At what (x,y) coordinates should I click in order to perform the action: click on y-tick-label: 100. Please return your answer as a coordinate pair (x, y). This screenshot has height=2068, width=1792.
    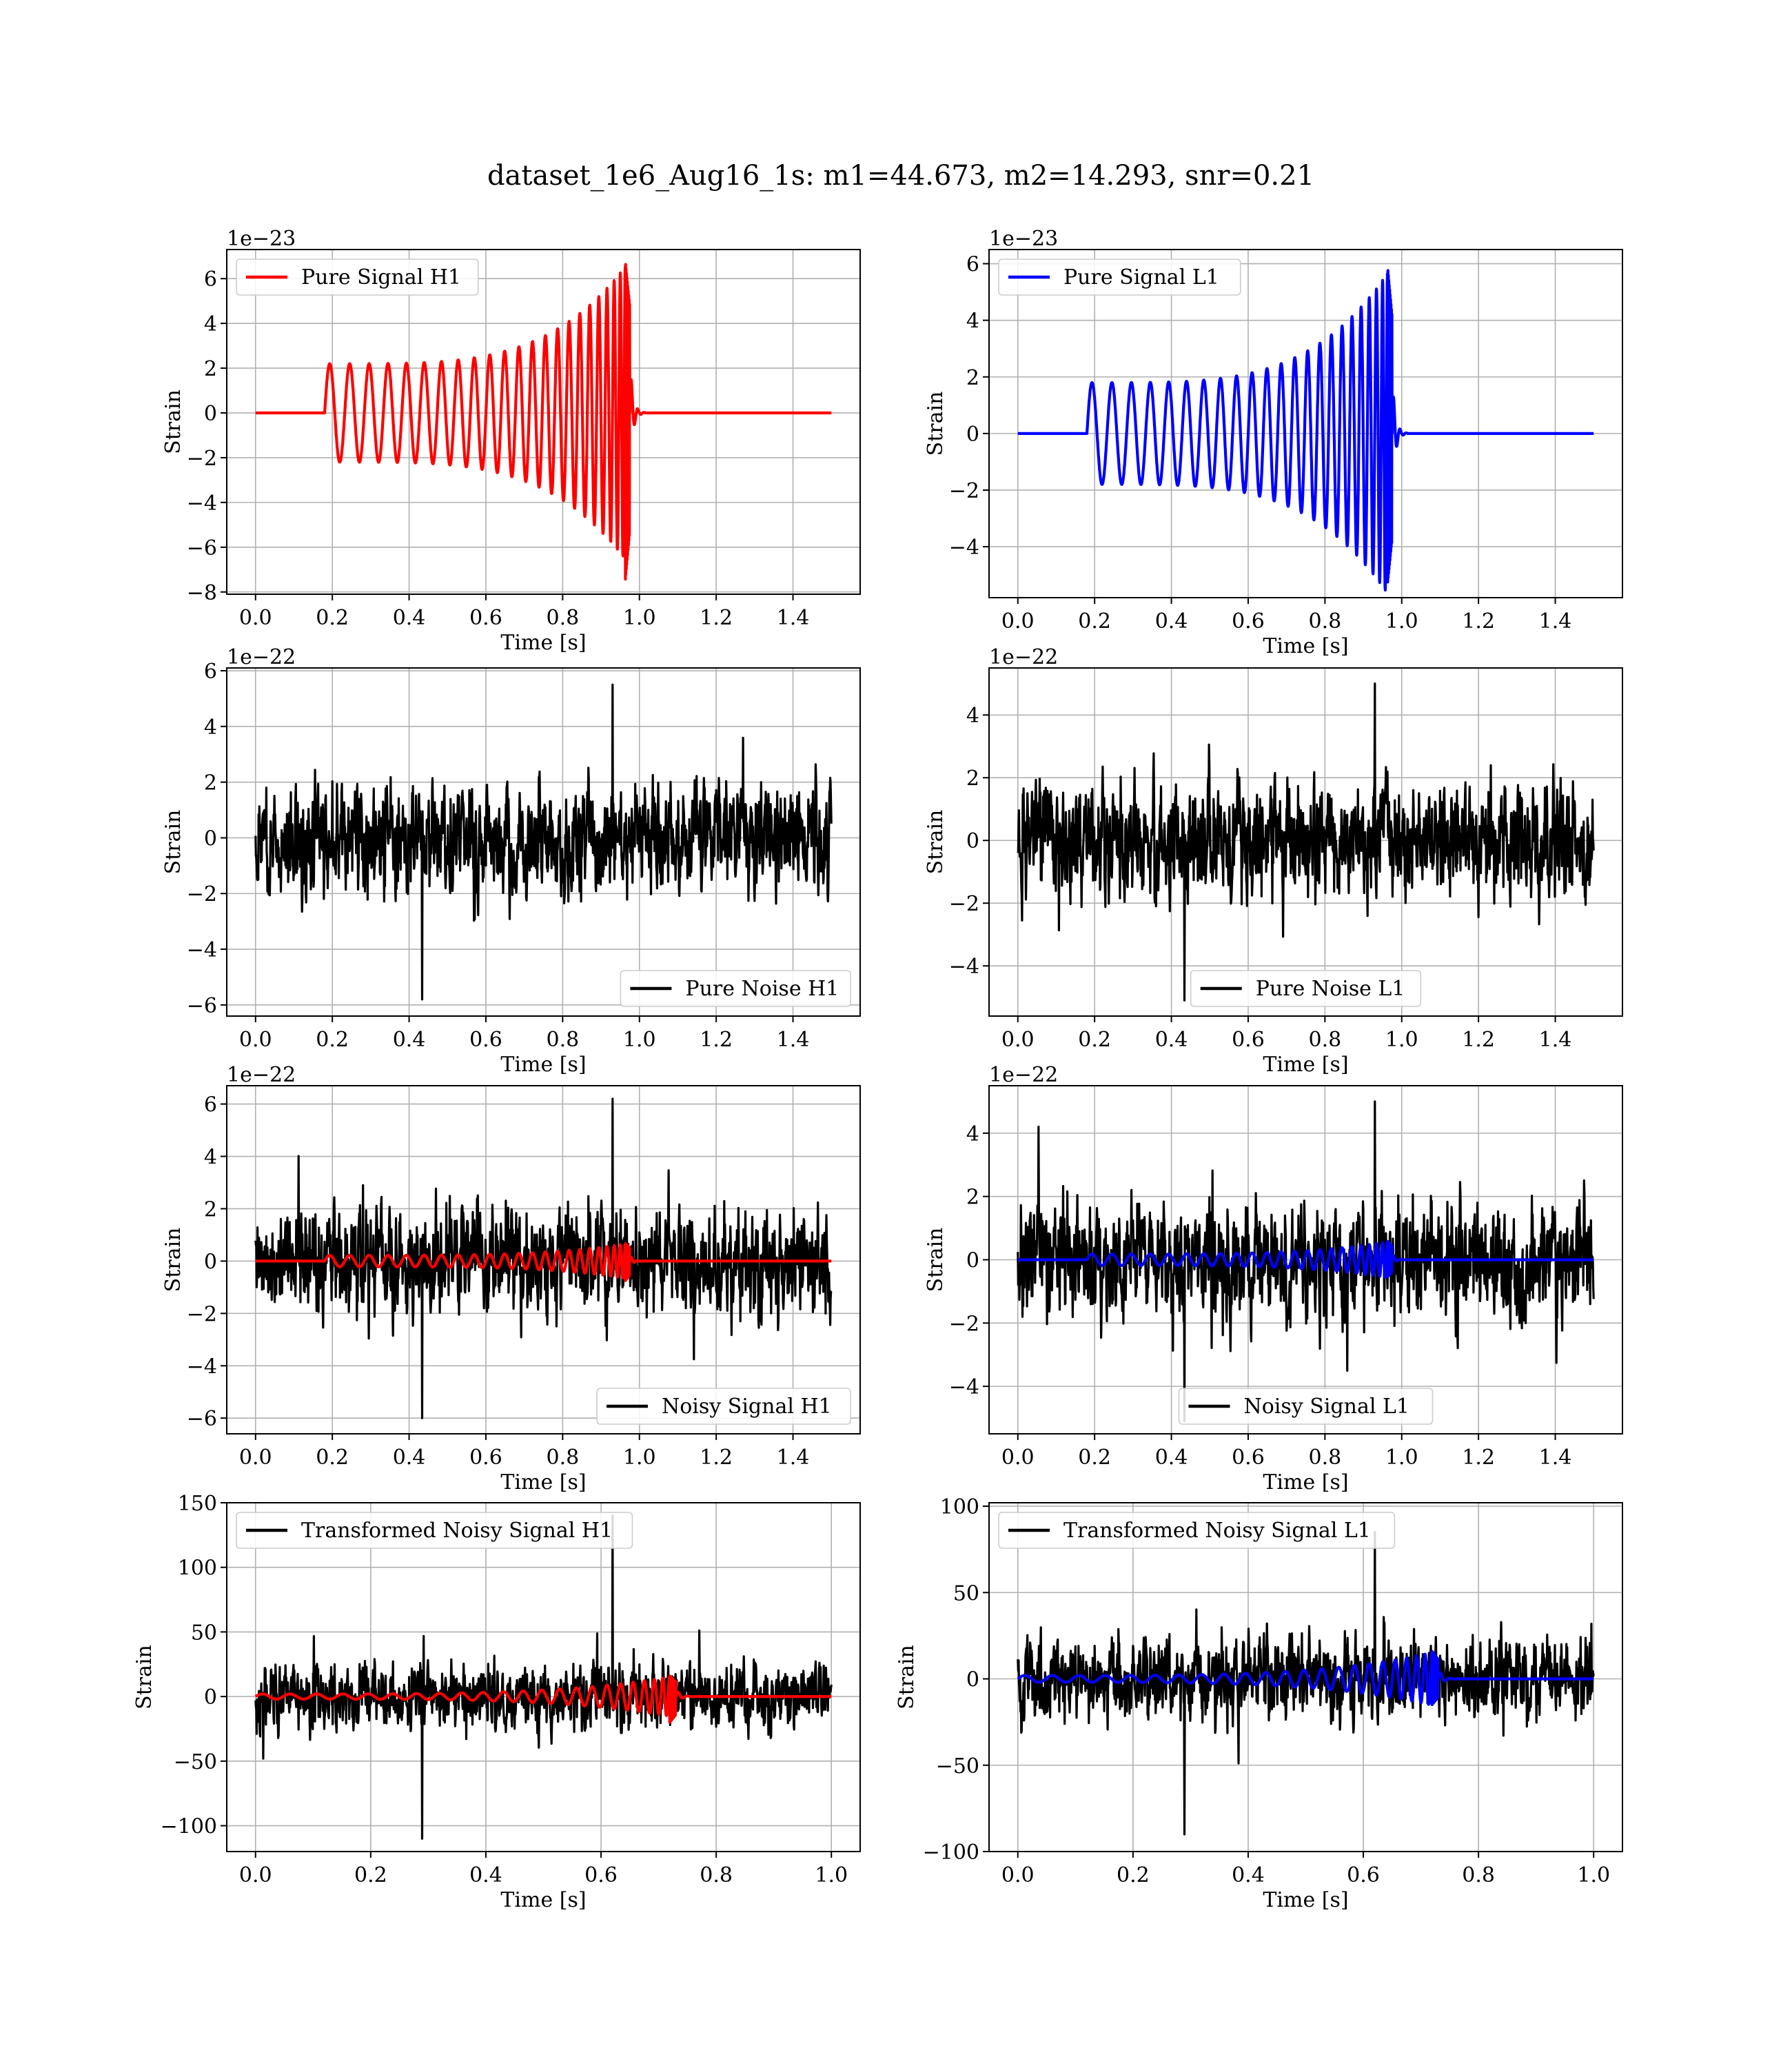
    Looking at the image, I should click on (959, 1507).